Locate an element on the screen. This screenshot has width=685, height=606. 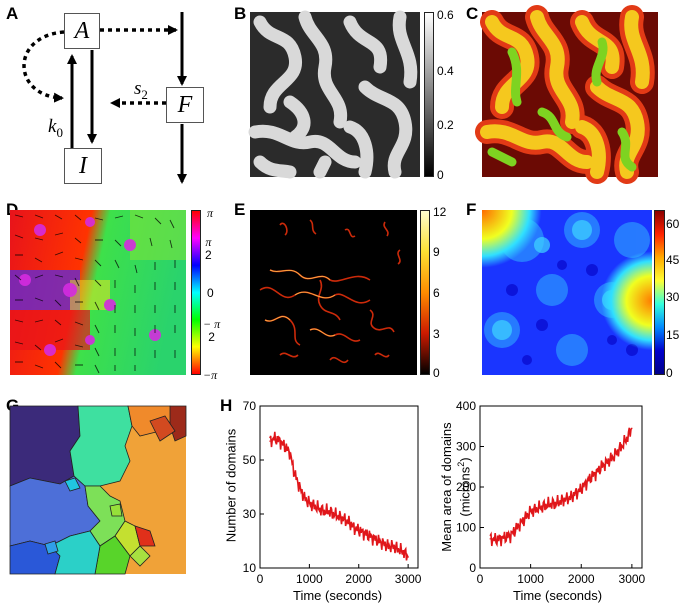
colorbar-b-tick: 0.4 is located at coordinates (445, 71).